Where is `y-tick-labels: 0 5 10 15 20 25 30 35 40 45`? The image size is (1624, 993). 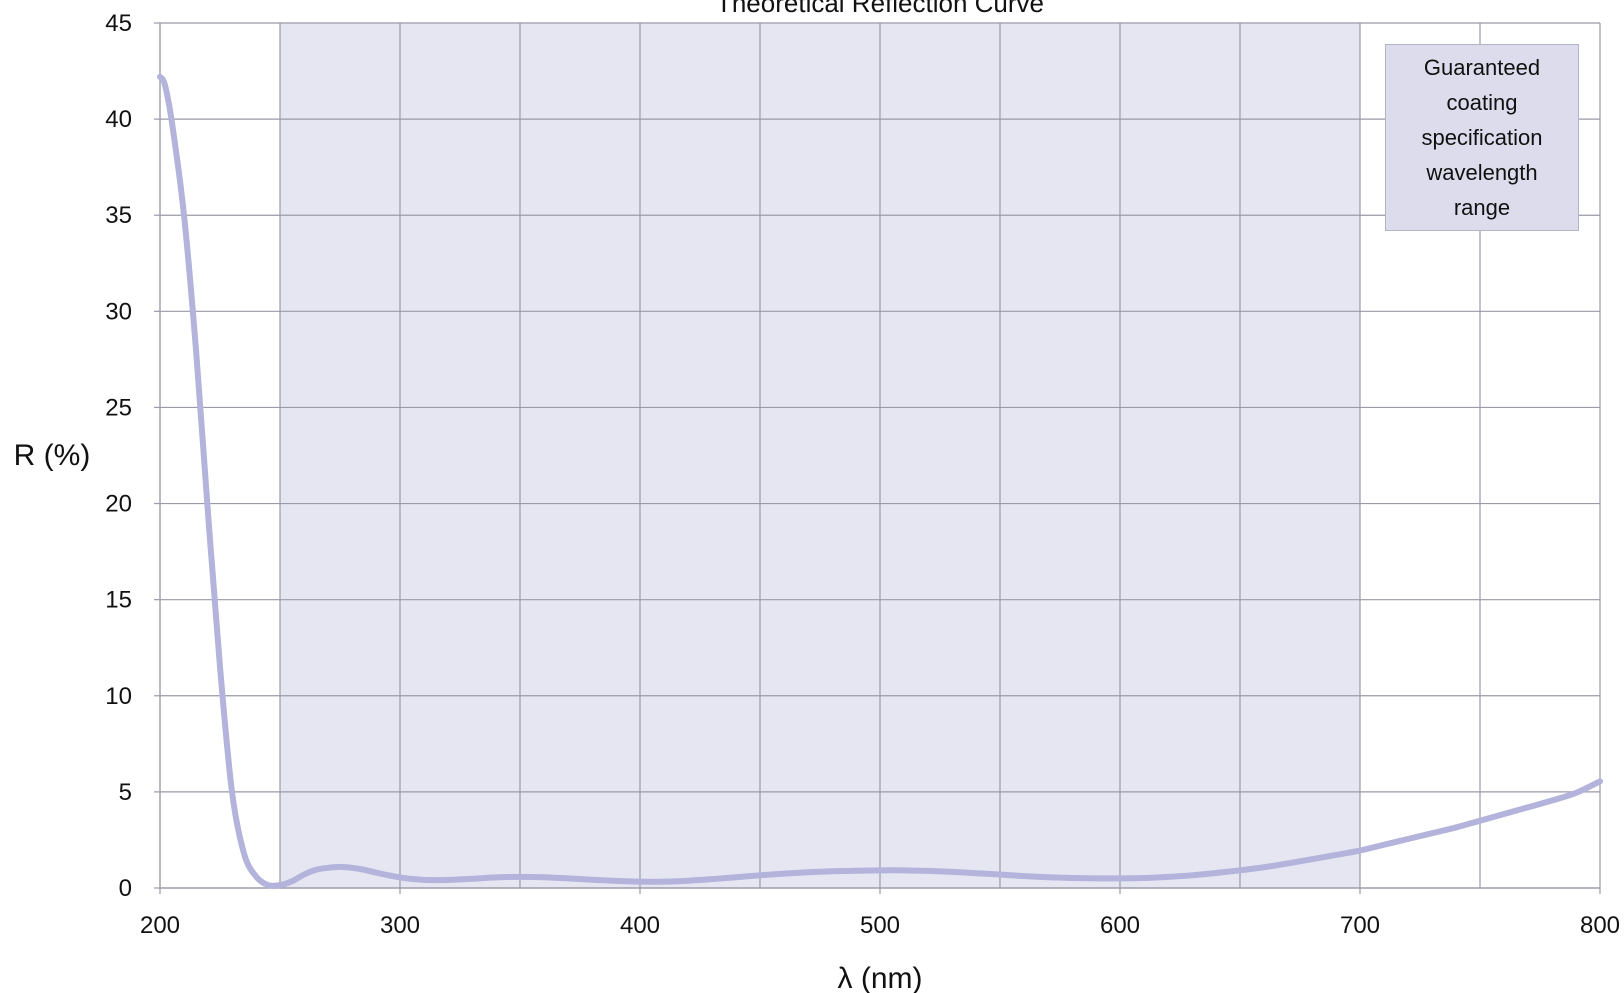
y-tick-labels: 0 5 10 15 20 25 30 35 40 45 is located at coordinates (118, 456).